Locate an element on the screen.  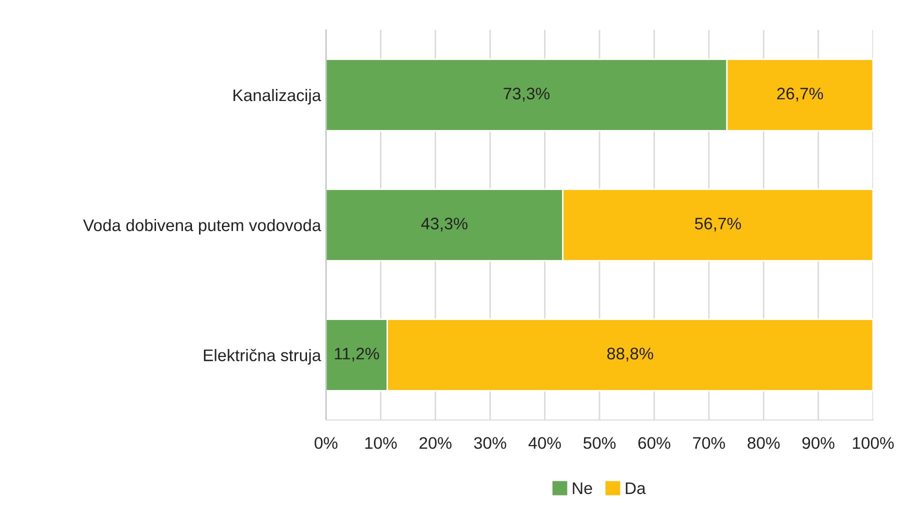
data-label: 88,8% is located at coordinates (630, 355).